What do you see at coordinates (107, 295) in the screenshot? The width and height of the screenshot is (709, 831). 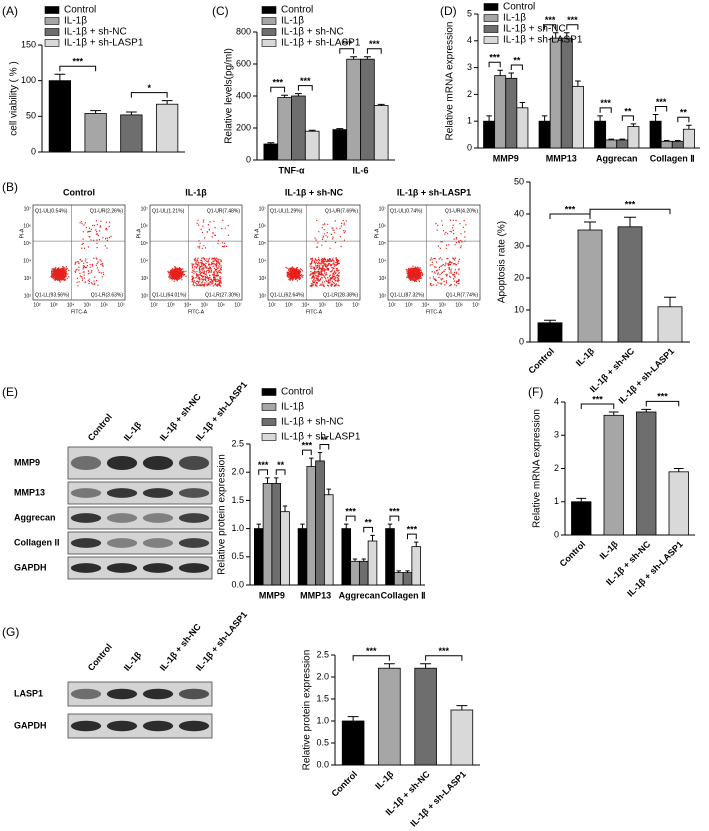 I see `quadrant-label: Q1-LR(3.63%)` at bounding box center [107, 295].